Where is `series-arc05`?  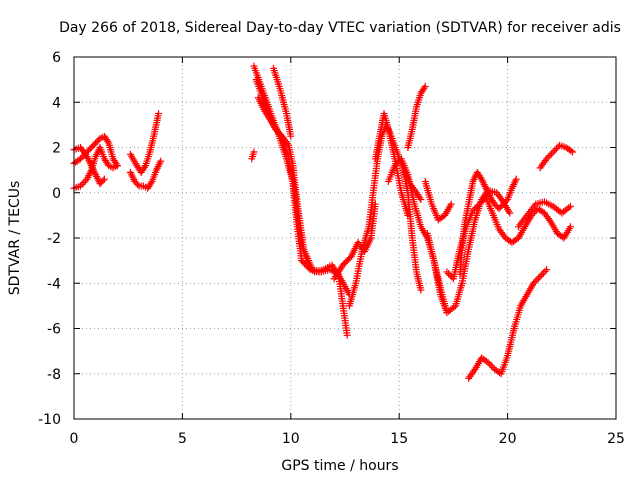
series-arc05 is located at coordinates (145, 174).